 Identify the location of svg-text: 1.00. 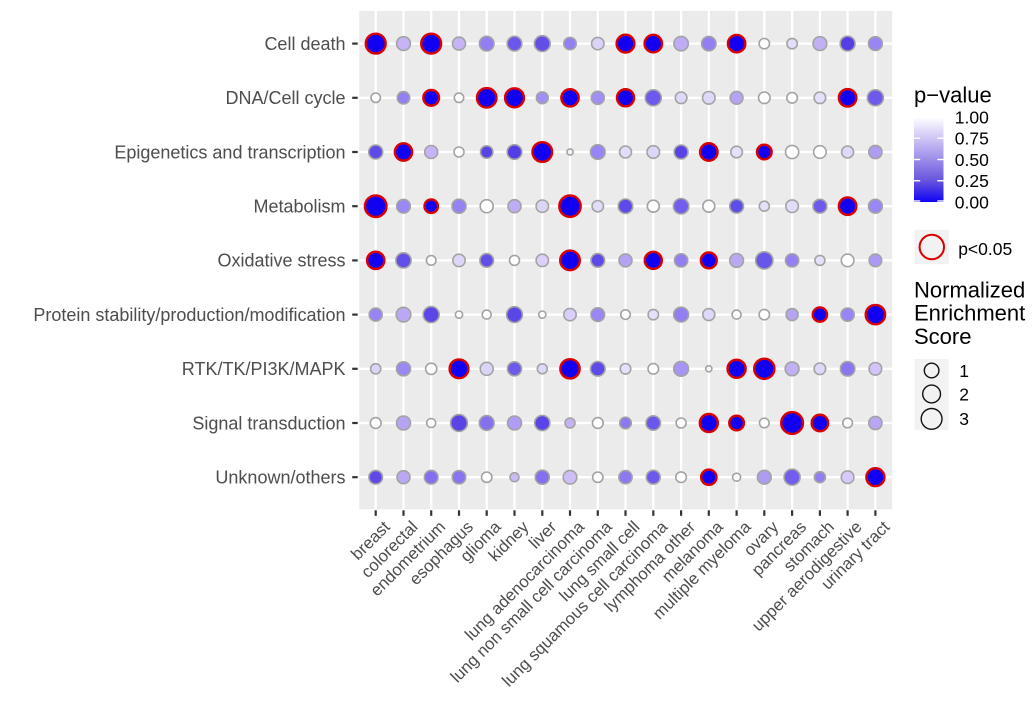
(972, 117).